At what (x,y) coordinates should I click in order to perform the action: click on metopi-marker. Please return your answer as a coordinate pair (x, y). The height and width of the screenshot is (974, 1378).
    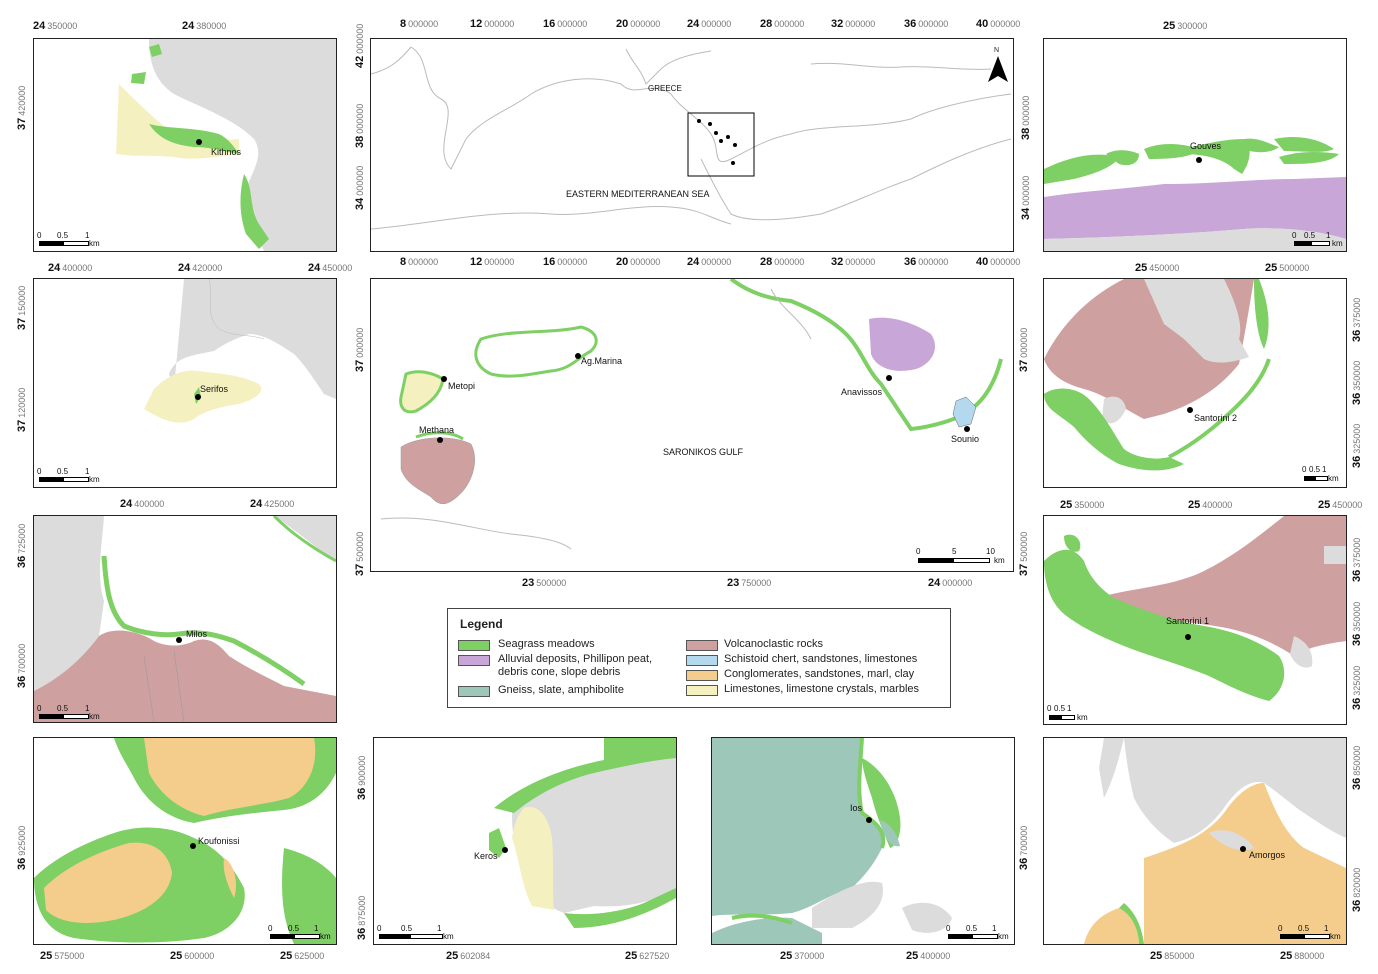
    Looking at the image, I should click on (444, 379).